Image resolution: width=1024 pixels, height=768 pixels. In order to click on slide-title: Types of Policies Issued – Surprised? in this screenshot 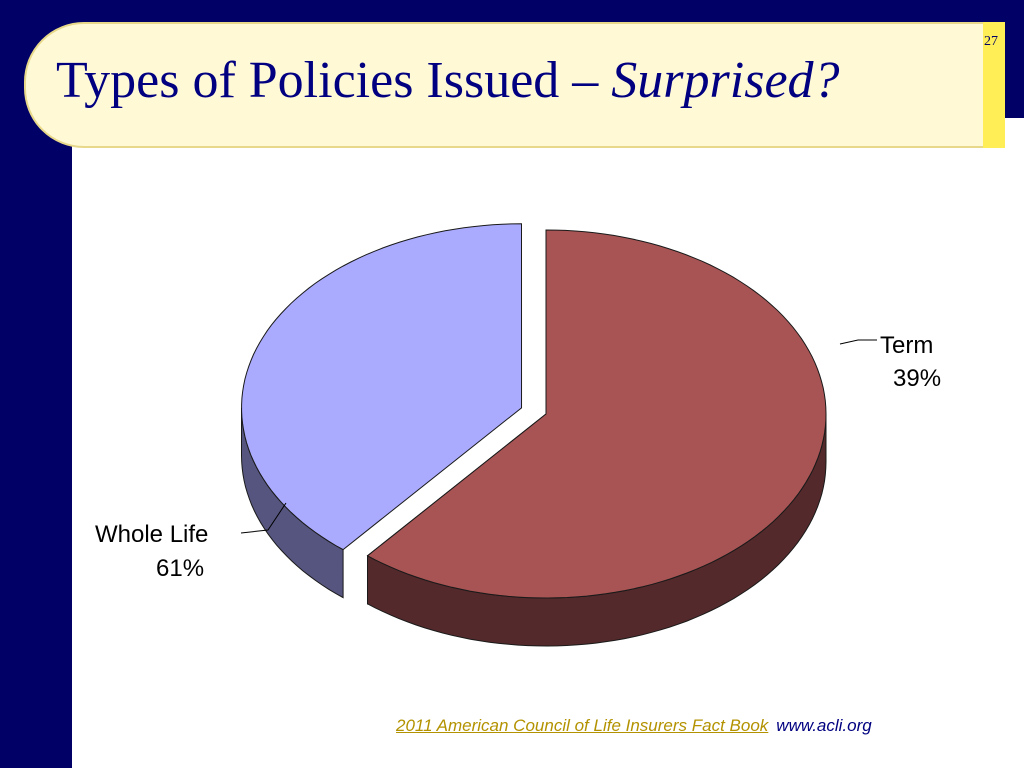, I will do `click(448, 80)`.